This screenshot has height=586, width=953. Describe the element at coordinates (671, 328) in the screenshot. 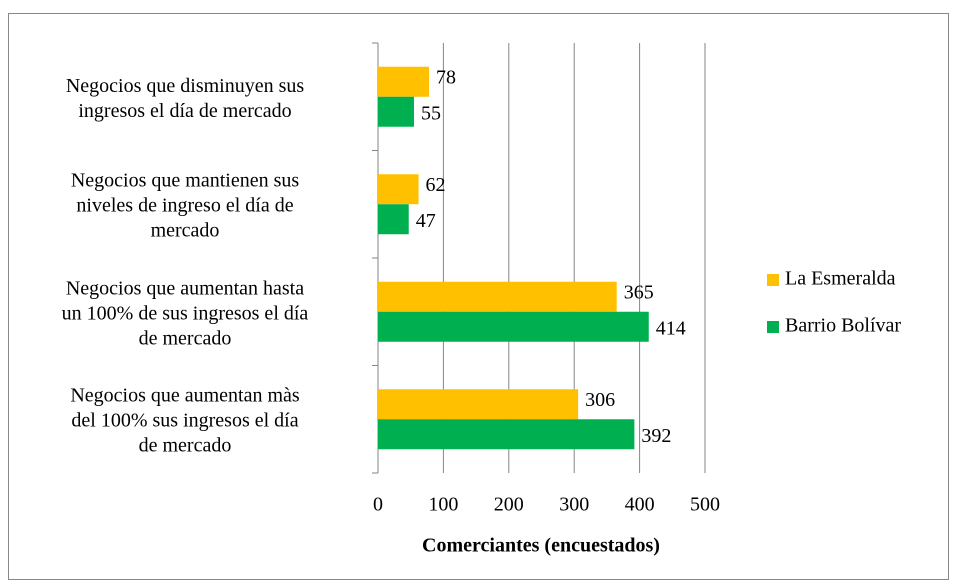

I see `data-label: 414` at that location.